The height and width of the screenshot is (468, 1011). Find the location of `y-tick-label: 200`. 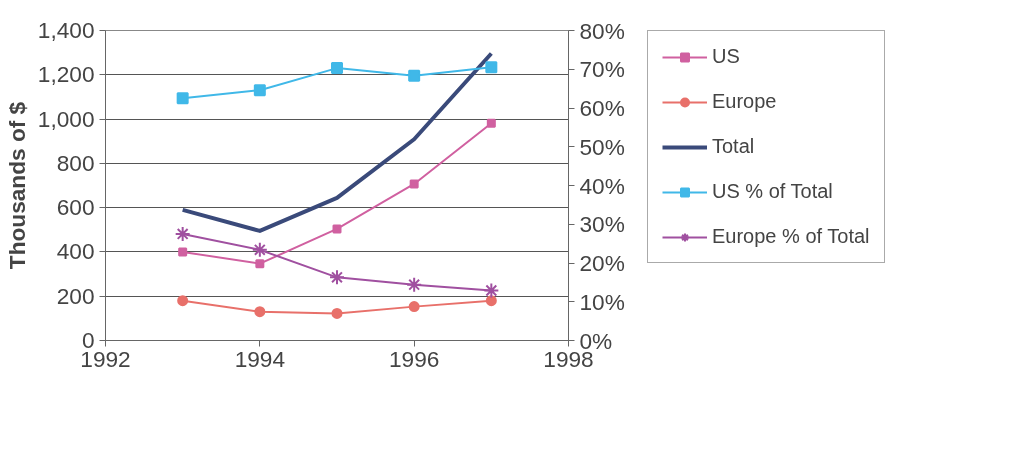

y-tick-label: 200 is located at coordinates (75, 295).